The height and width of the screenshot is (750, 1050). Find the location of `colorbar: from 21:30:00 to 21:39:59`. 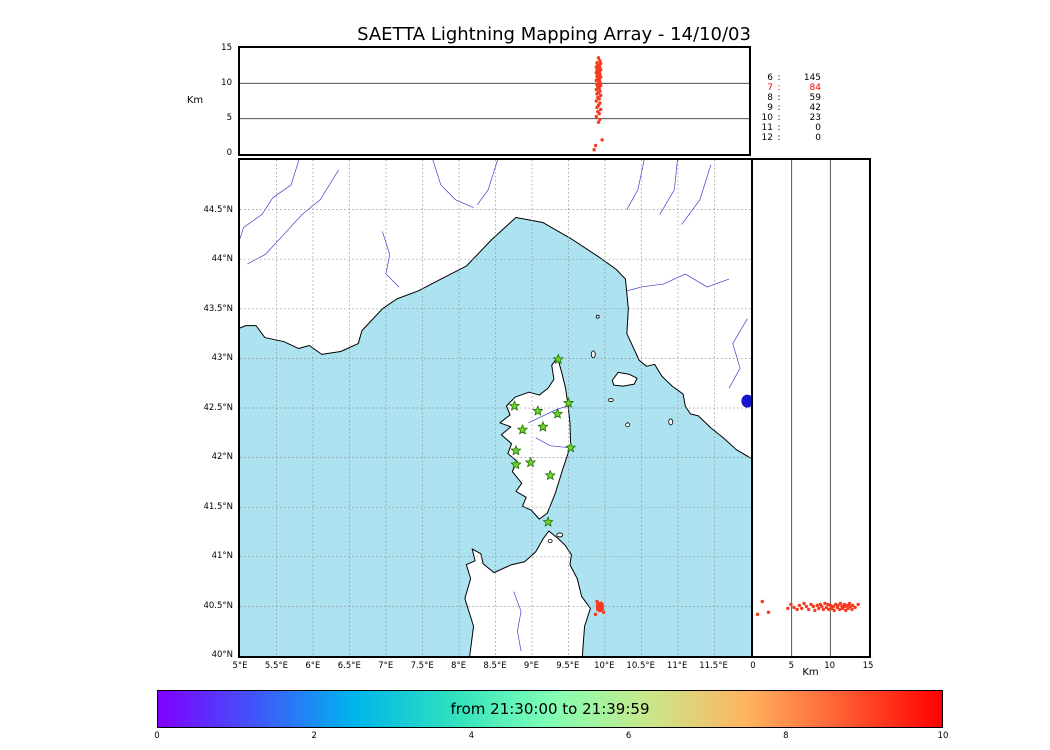

colorbar: from 21:30:00 to 21:39:59 is located at coordinates (550, 709).